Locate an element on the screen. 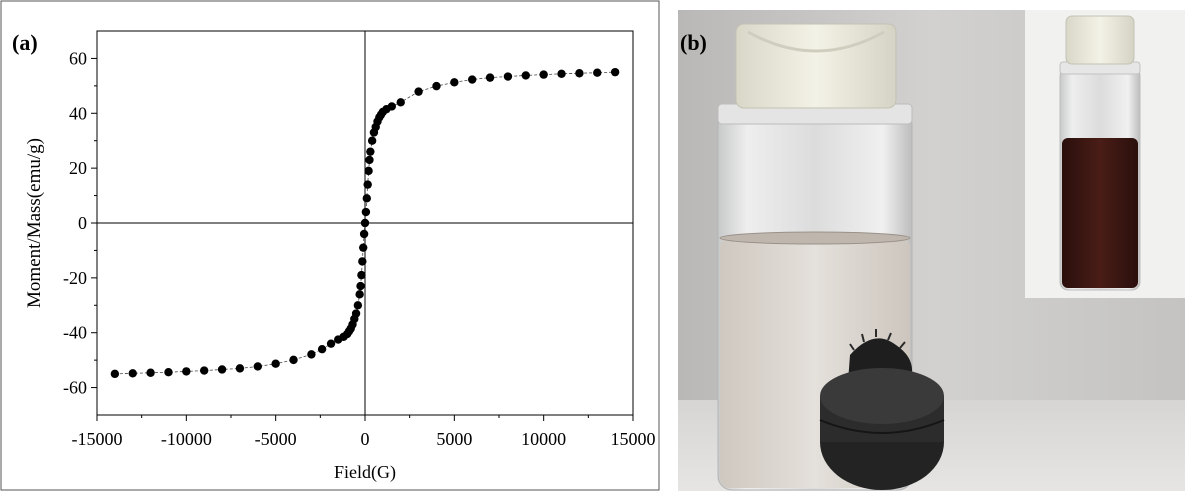  y-axis-label: Moment/Mass(emu/g) is located at coordinates (34, 223).